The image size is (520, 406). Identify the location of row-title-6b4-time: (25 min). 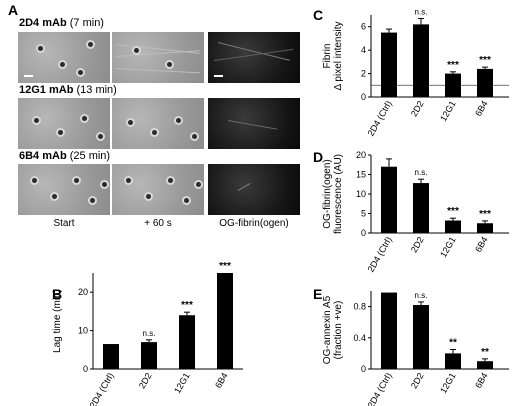
(90, 156).